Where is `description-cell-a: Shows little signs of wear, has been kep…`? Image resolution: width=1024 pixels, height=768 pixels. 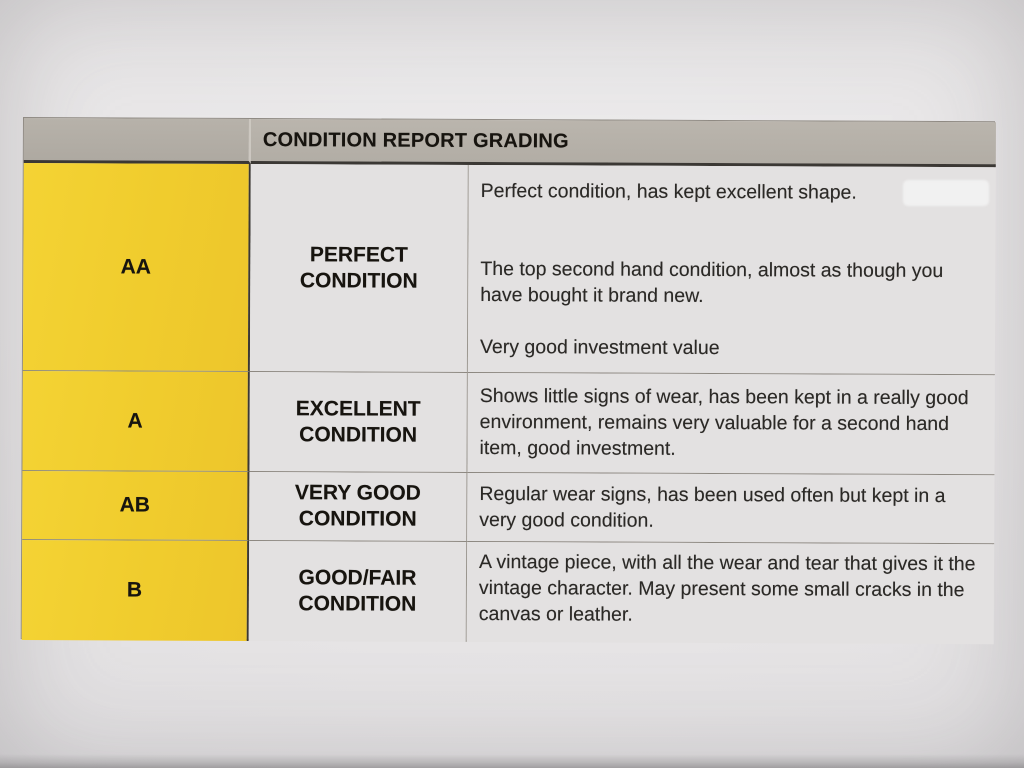
description-cell-a: Shows little signs of wear, has been kep… is located at coordinates (731, 424).